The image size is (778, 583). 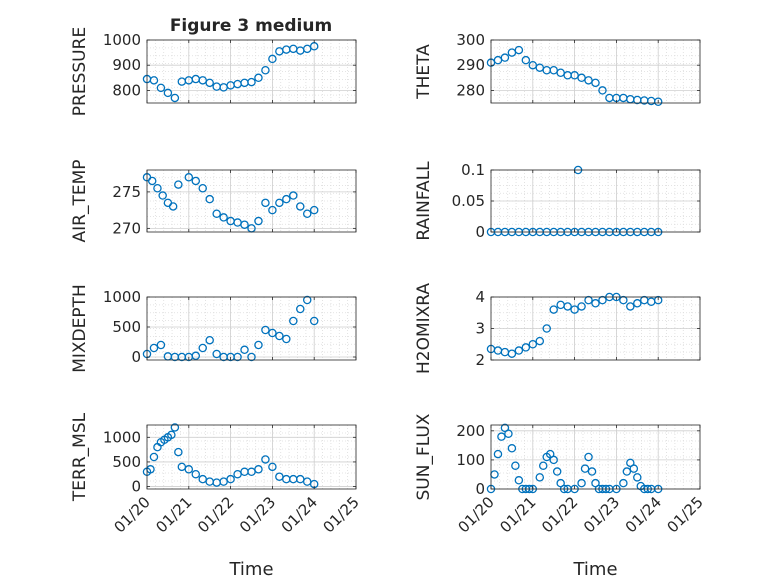 I want to click on y-tick-label: 900, so click(x=126, y=65).